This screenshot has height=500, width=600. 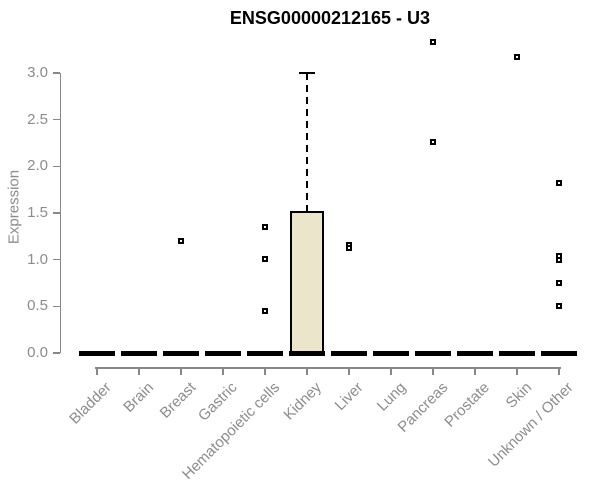 I want to click on x-tick-label: Prostate, so click(x=467, y=405).